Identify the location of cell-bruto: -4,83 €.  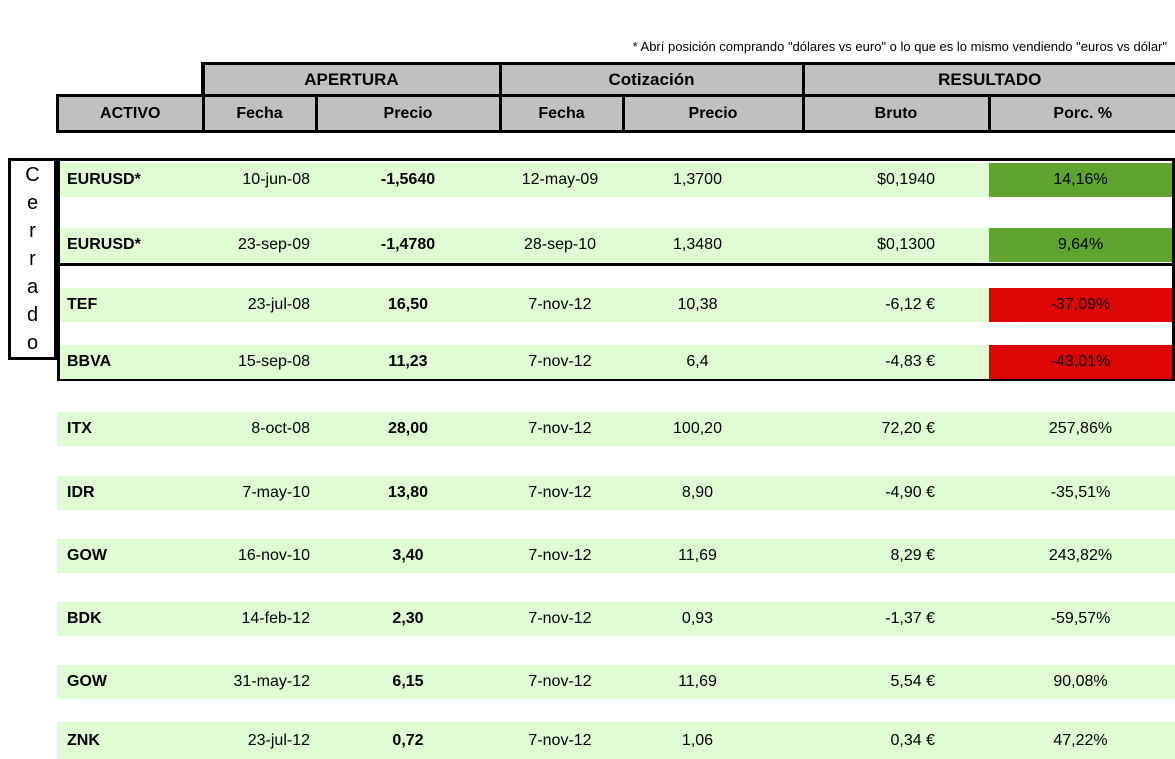
(910, 361).